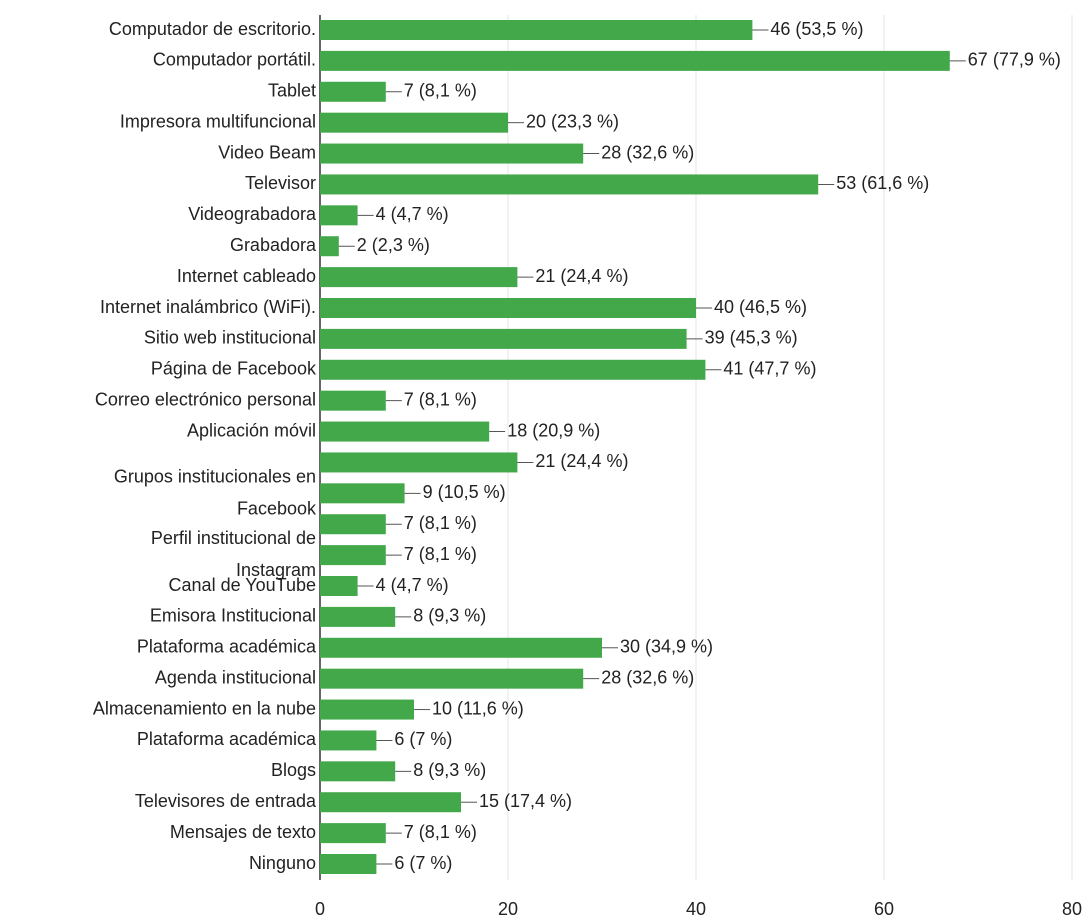  What do you see at coordinates (282, 863) in the screenshot?
I see `y-tick-label: Ninguno` at bounding box center [282, 863].